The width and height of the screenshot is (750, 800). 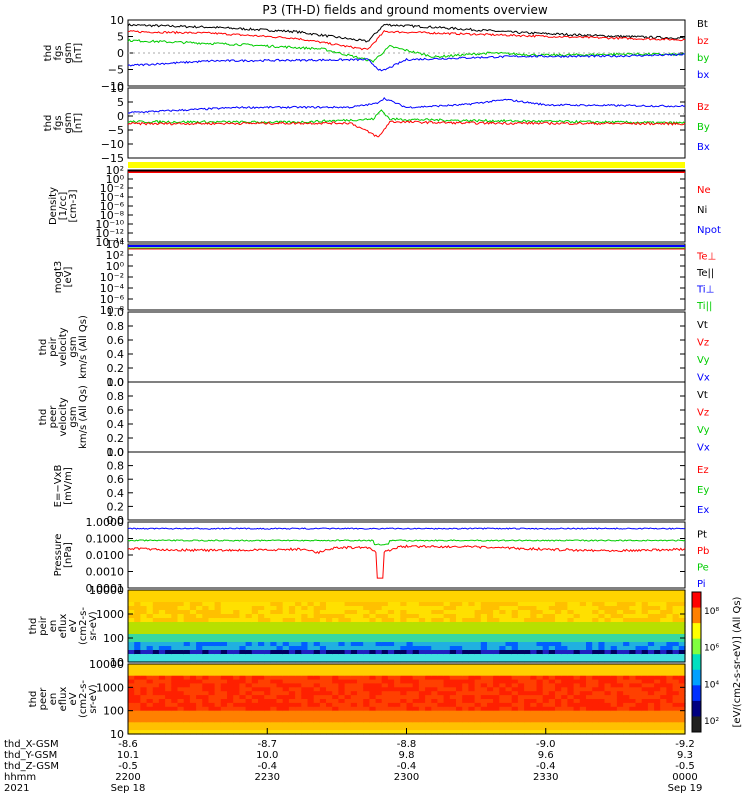 I want to click on y-axis-label: km/s (All Qs), so click(x=83, y=417).